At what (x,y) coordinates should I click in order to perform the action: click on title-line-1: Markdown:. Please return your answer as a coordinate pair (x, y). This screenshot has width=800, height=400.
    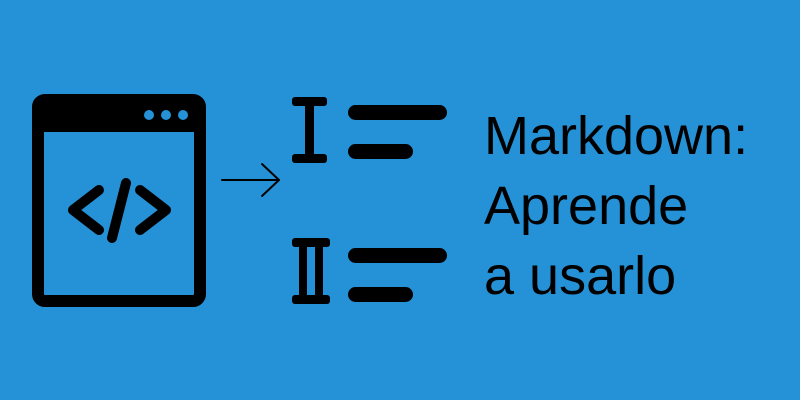
    Looking at the image, I should click on (616, 136).